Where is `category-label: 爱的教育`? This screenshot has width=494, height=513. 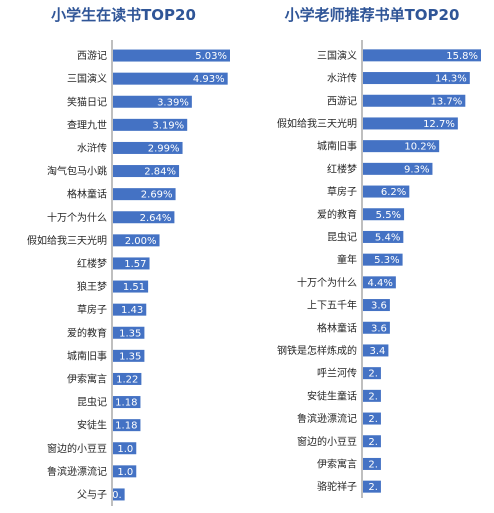 category-label: 爱的教育 is located at coordinates (87, 332).